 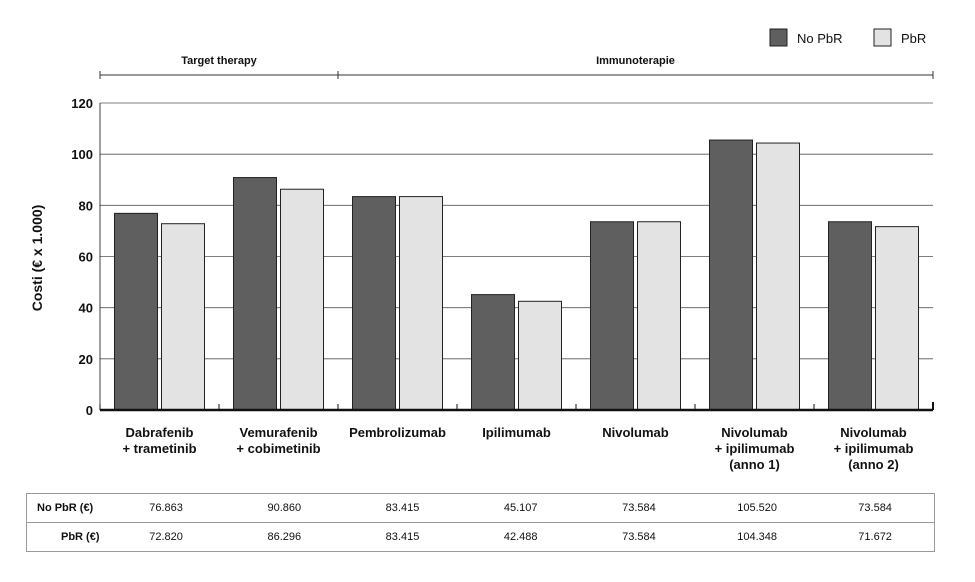 I want to click on category-label: Pembrolizumab, so click(x=397, y=432).